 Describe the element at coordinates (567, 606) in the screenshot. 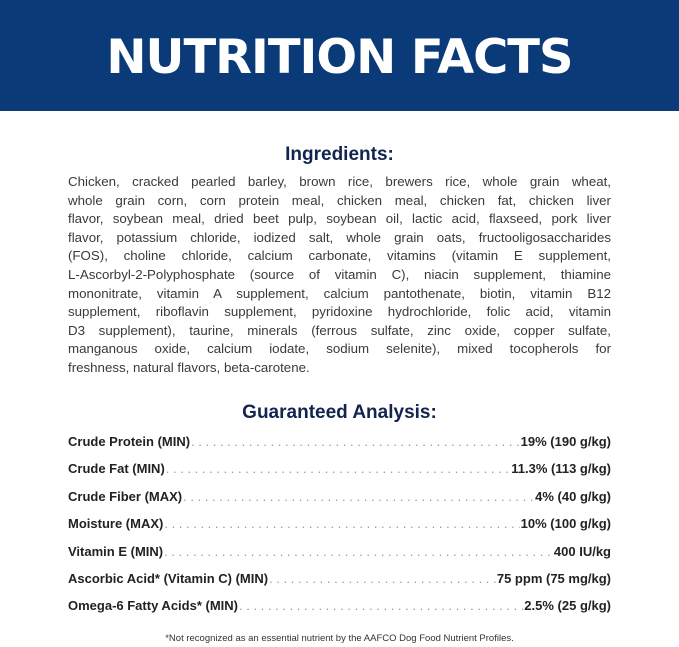

I see `nutrient-value: 2.5% (25 g/kg)` at that location.